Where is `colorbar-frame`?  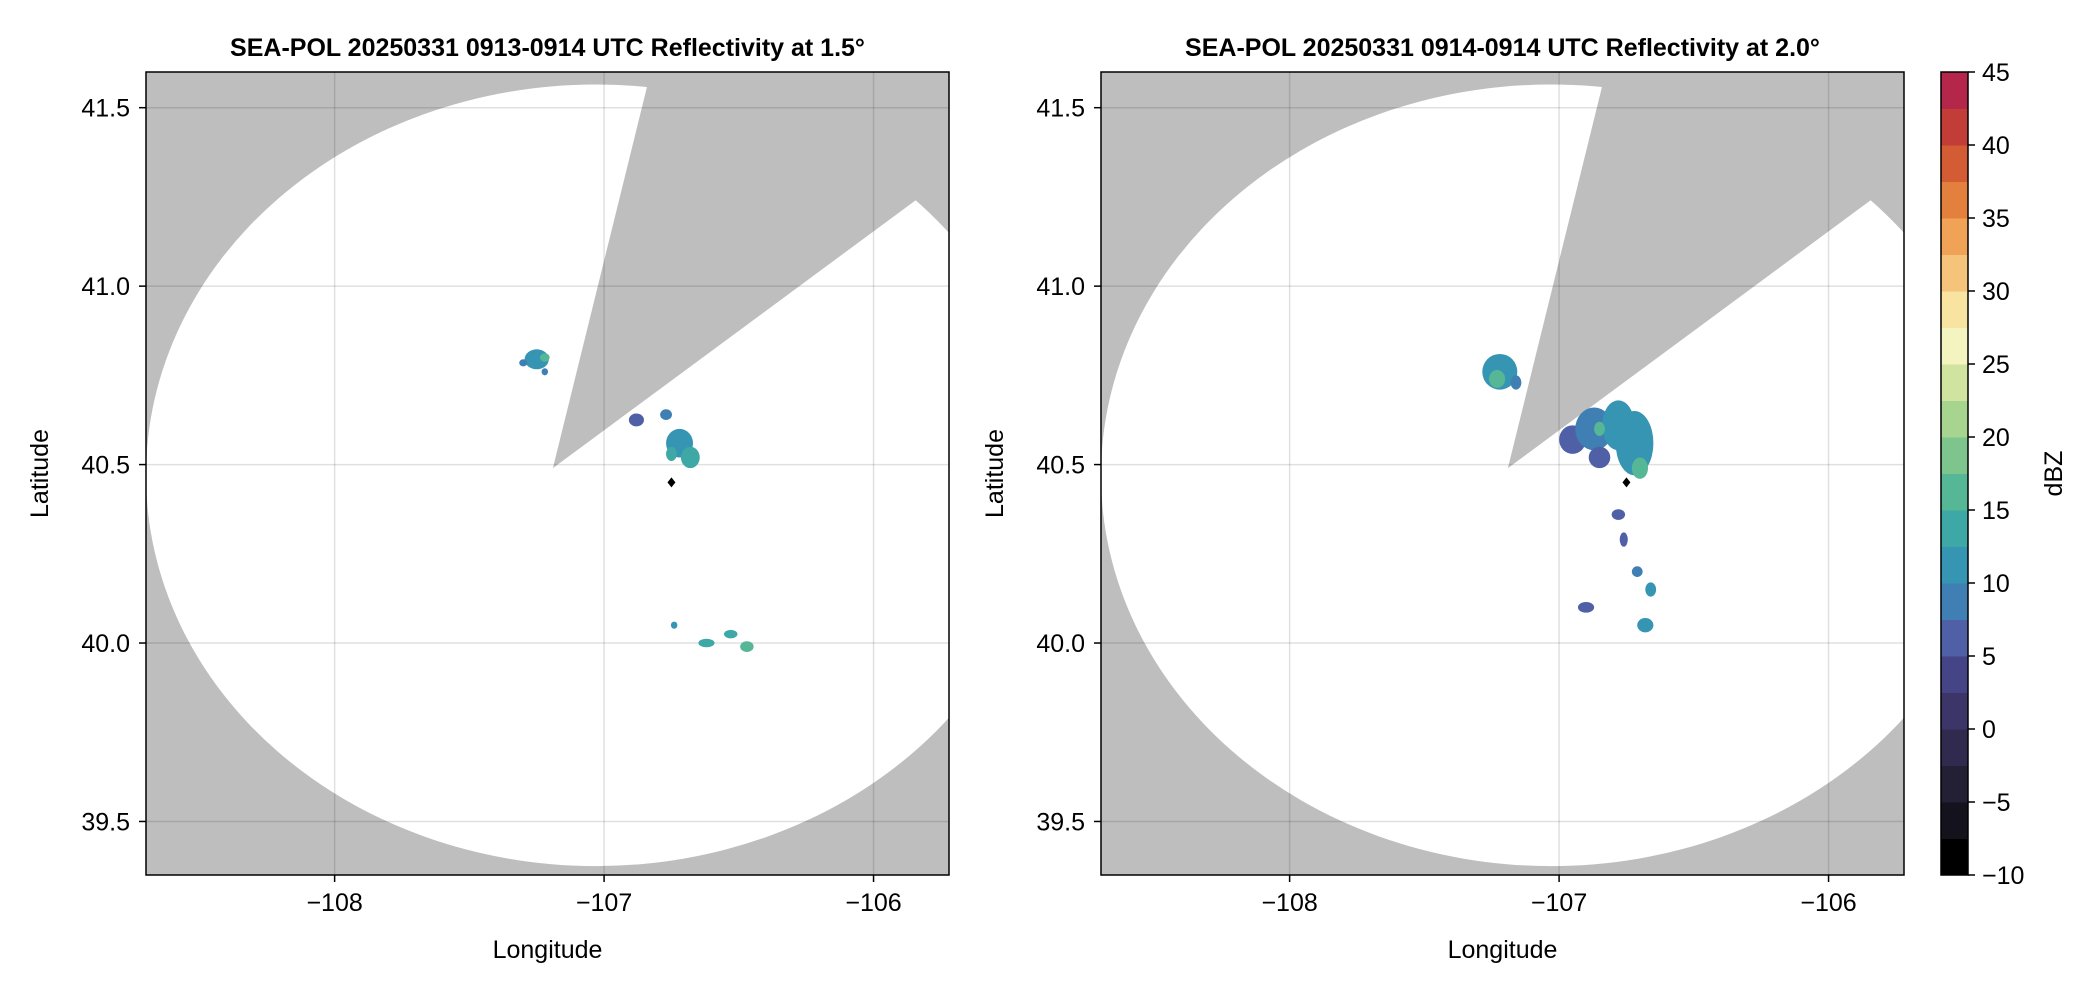 colorbar-frame is located at coordinates (1954, 473).